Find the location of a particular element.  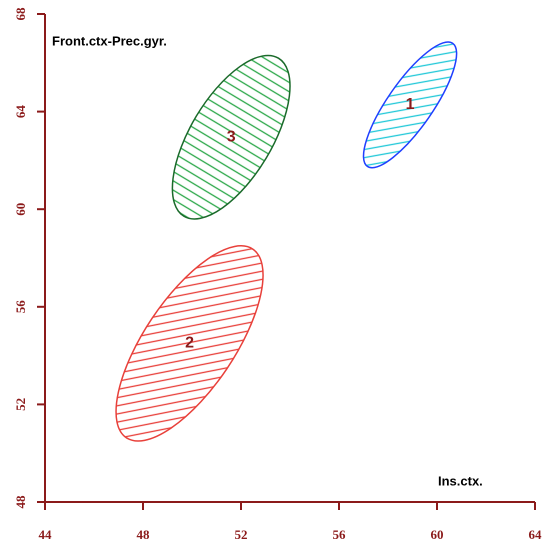

y-tick-label: 52 is located at coordinates (20, 404).